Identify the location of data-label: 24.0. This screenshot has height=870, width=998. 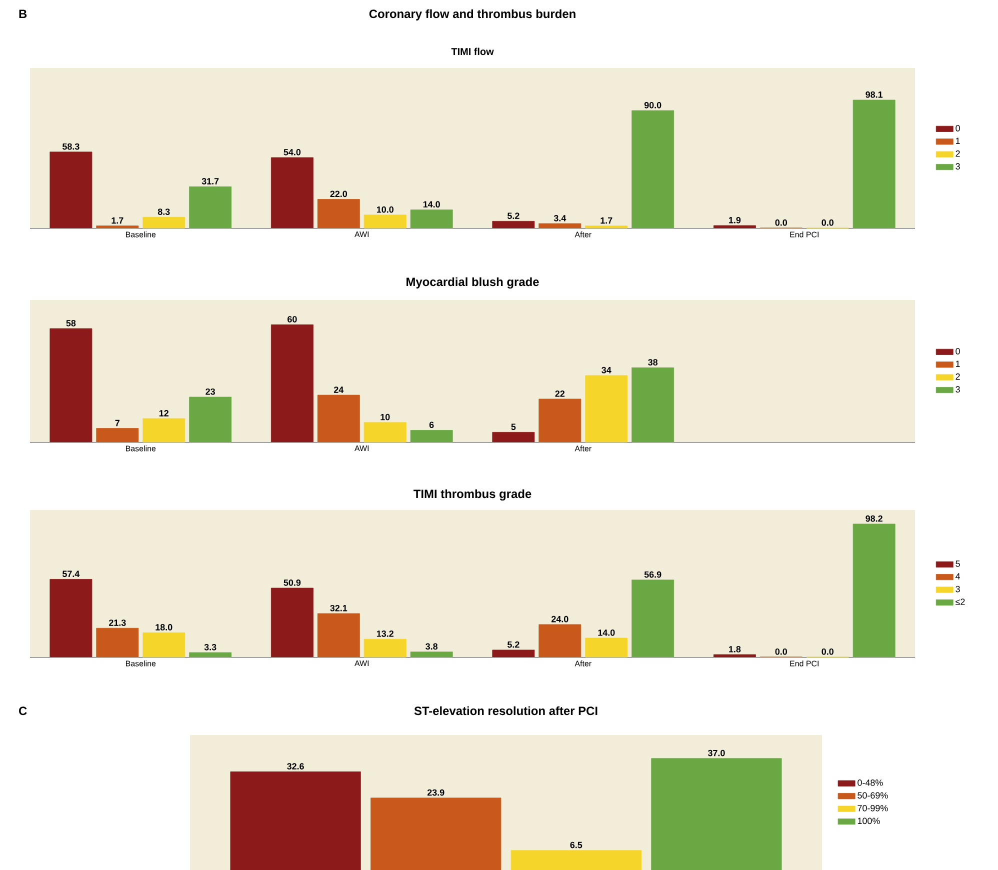
(559, 619).